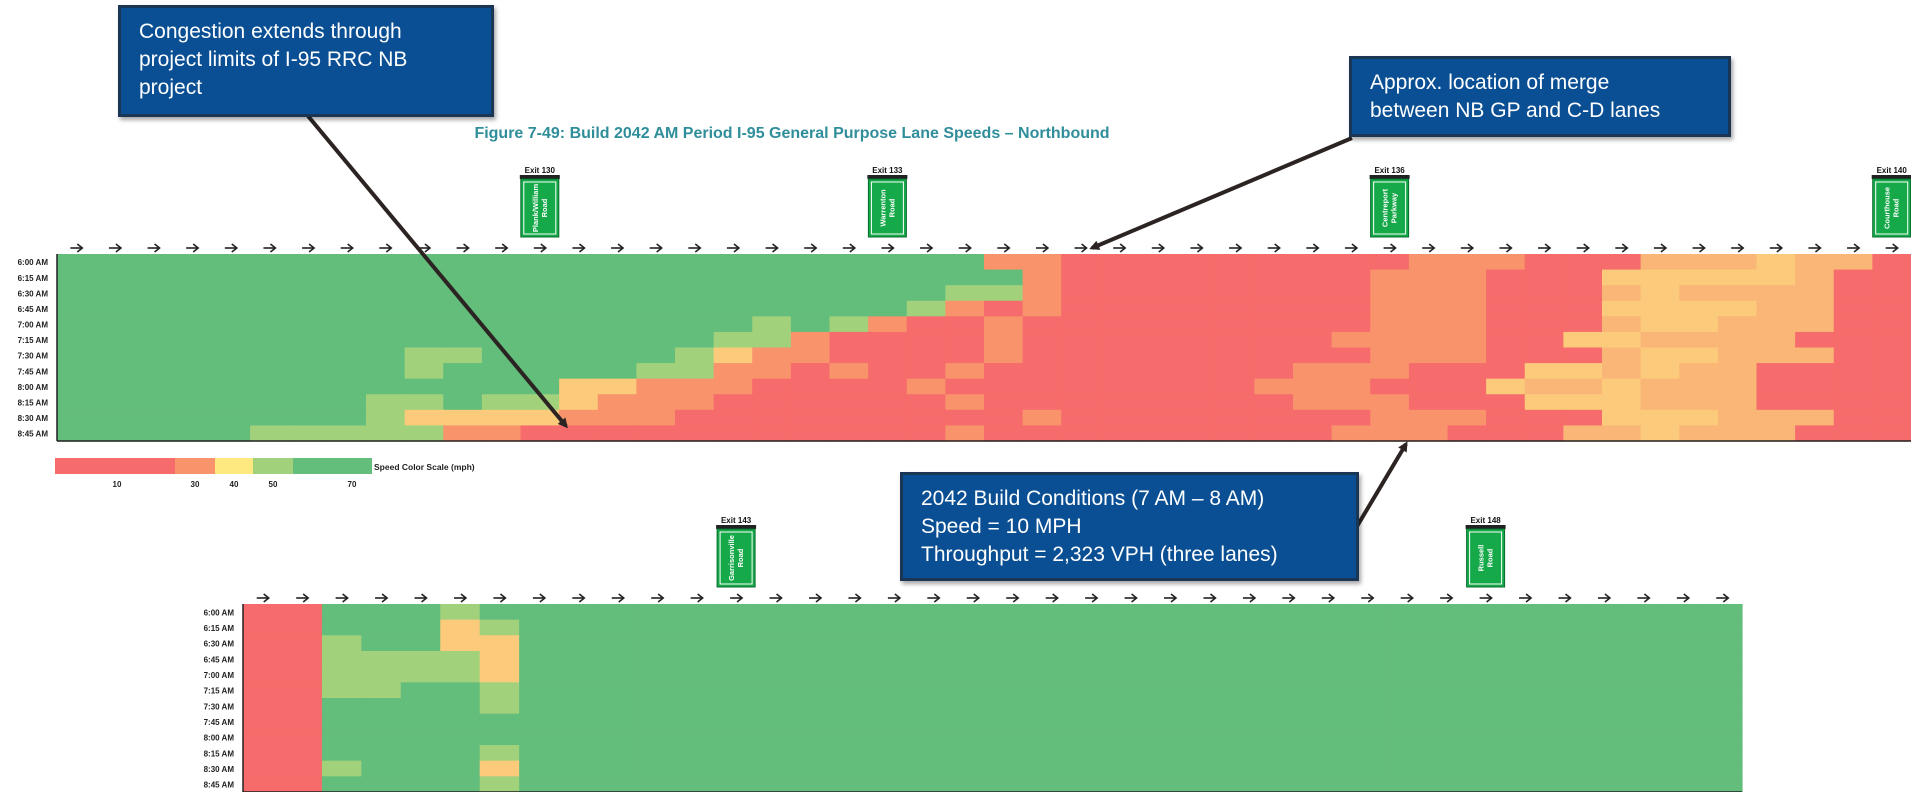 Image resolution: width=1911 pixels, height=792 pixels. What do you see at coordinates (1485, 520) in the screenshot?
I see `exit-number-label: Exit 148` at bounding box center [1485, 520].